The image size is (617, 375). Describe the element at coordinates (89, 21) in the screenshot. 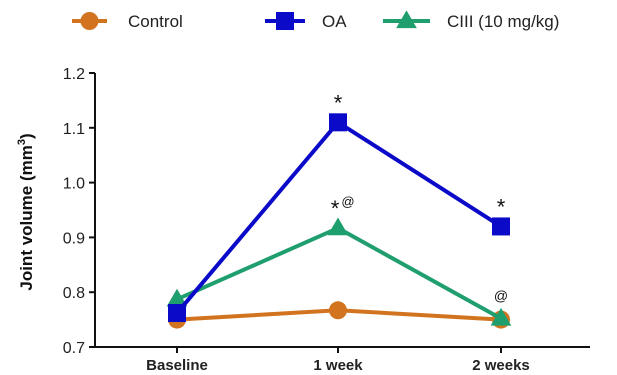

I see `legend-marker-circle` at that location.